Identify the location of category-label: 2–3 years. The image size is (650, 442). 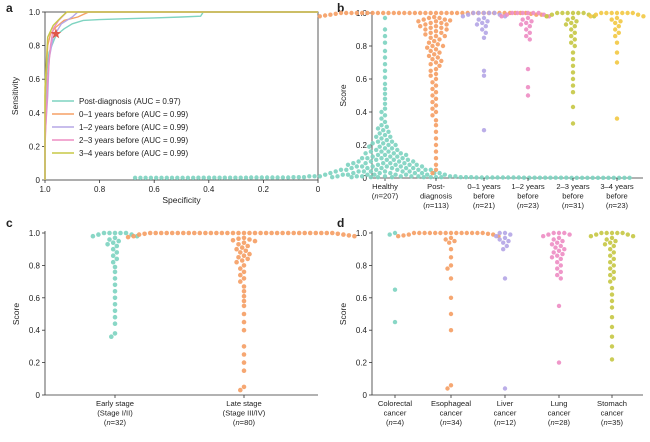
(573, 186).